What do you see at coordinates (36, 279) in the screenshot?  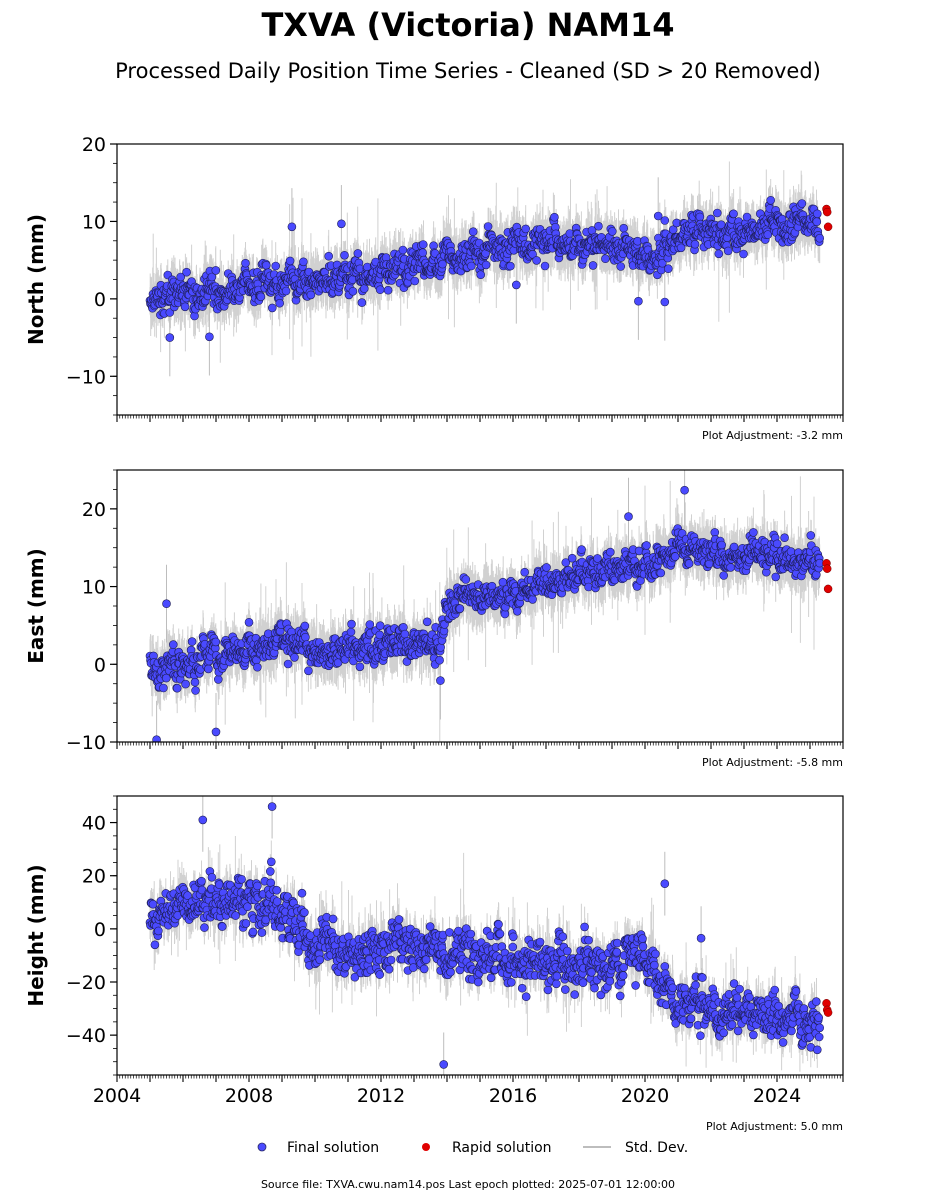 I see `y-axis-label: North (mm)` at bounding box center [36, 279].